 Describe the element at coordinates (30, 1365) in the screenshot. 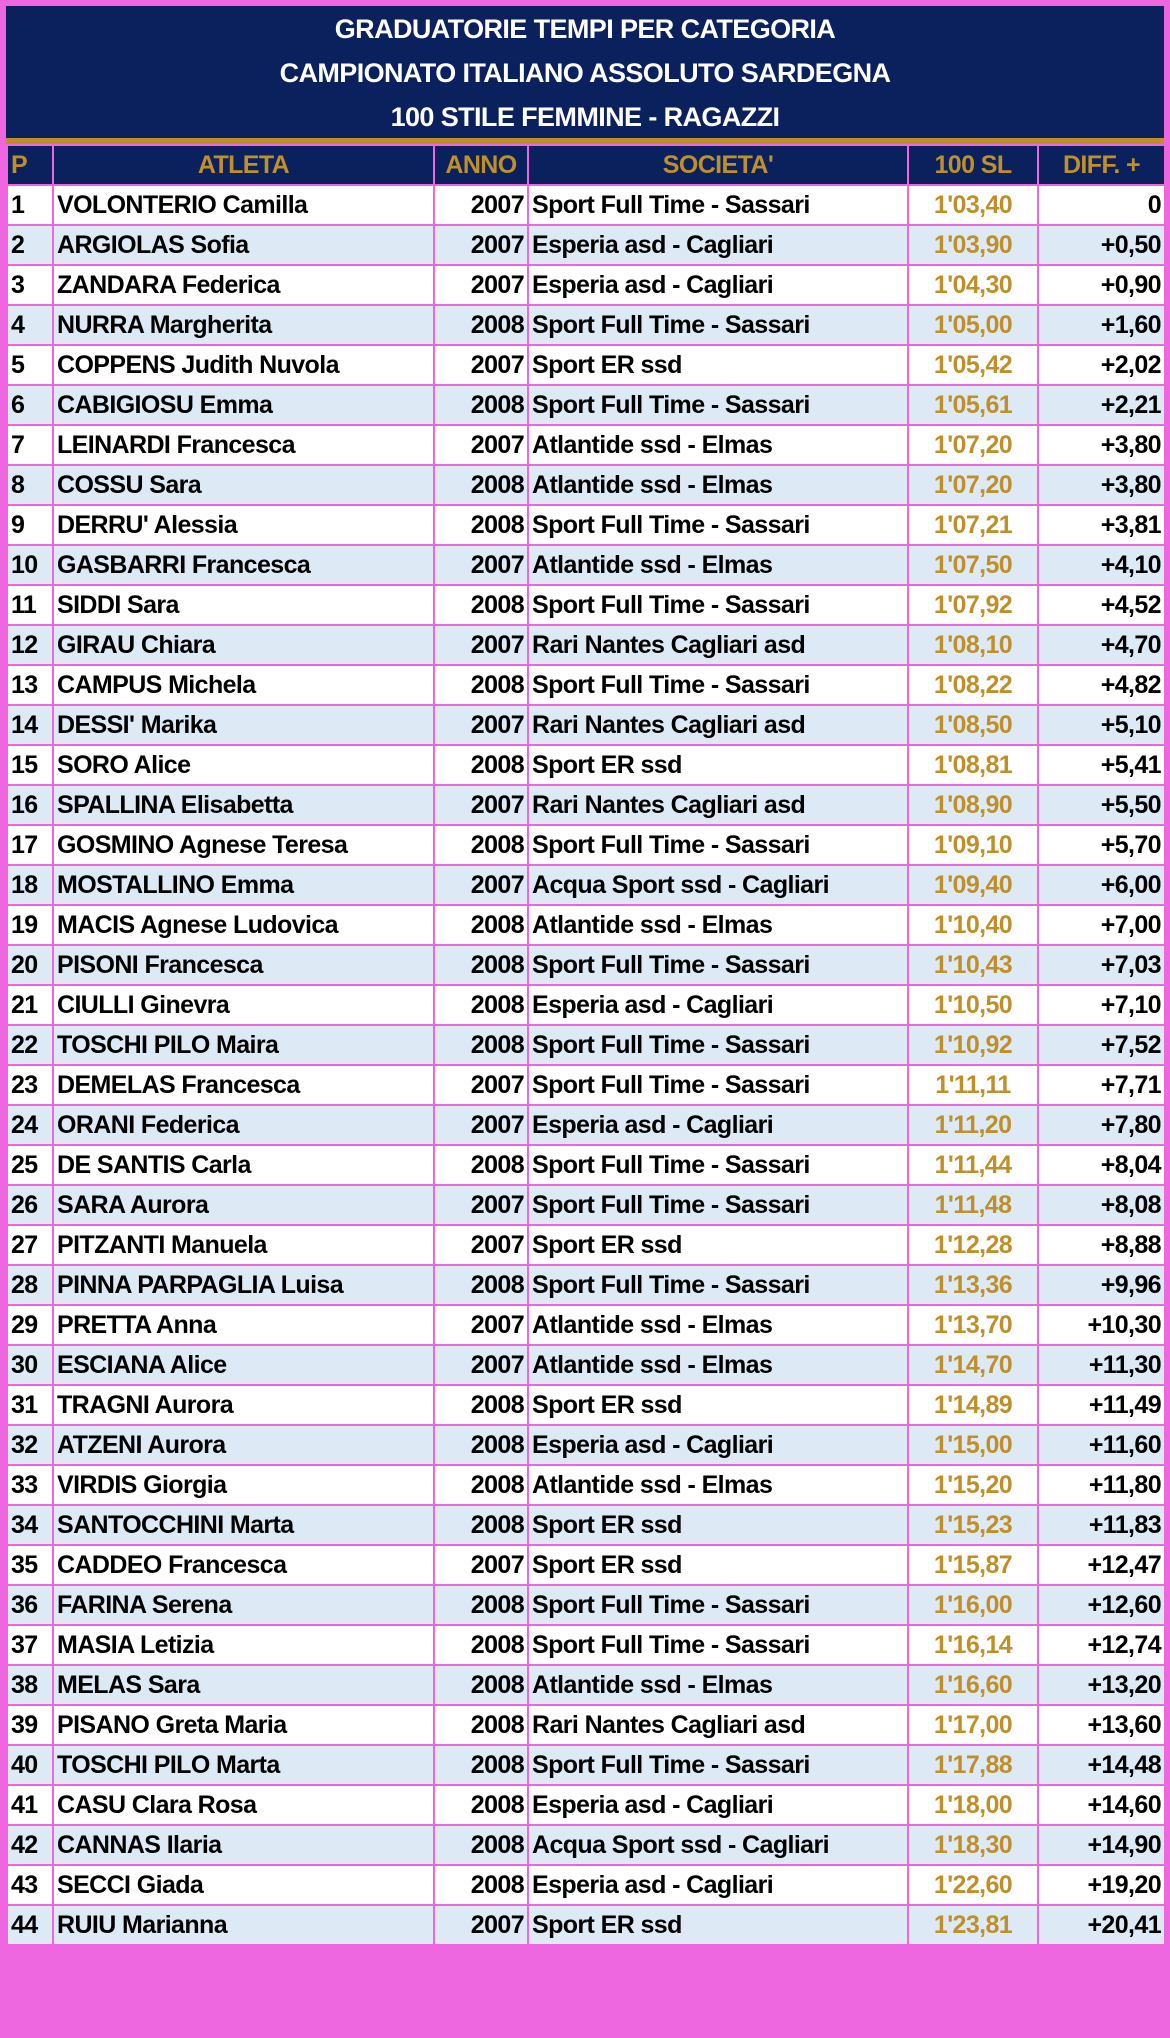

I see `position-cell: 30` at that location.